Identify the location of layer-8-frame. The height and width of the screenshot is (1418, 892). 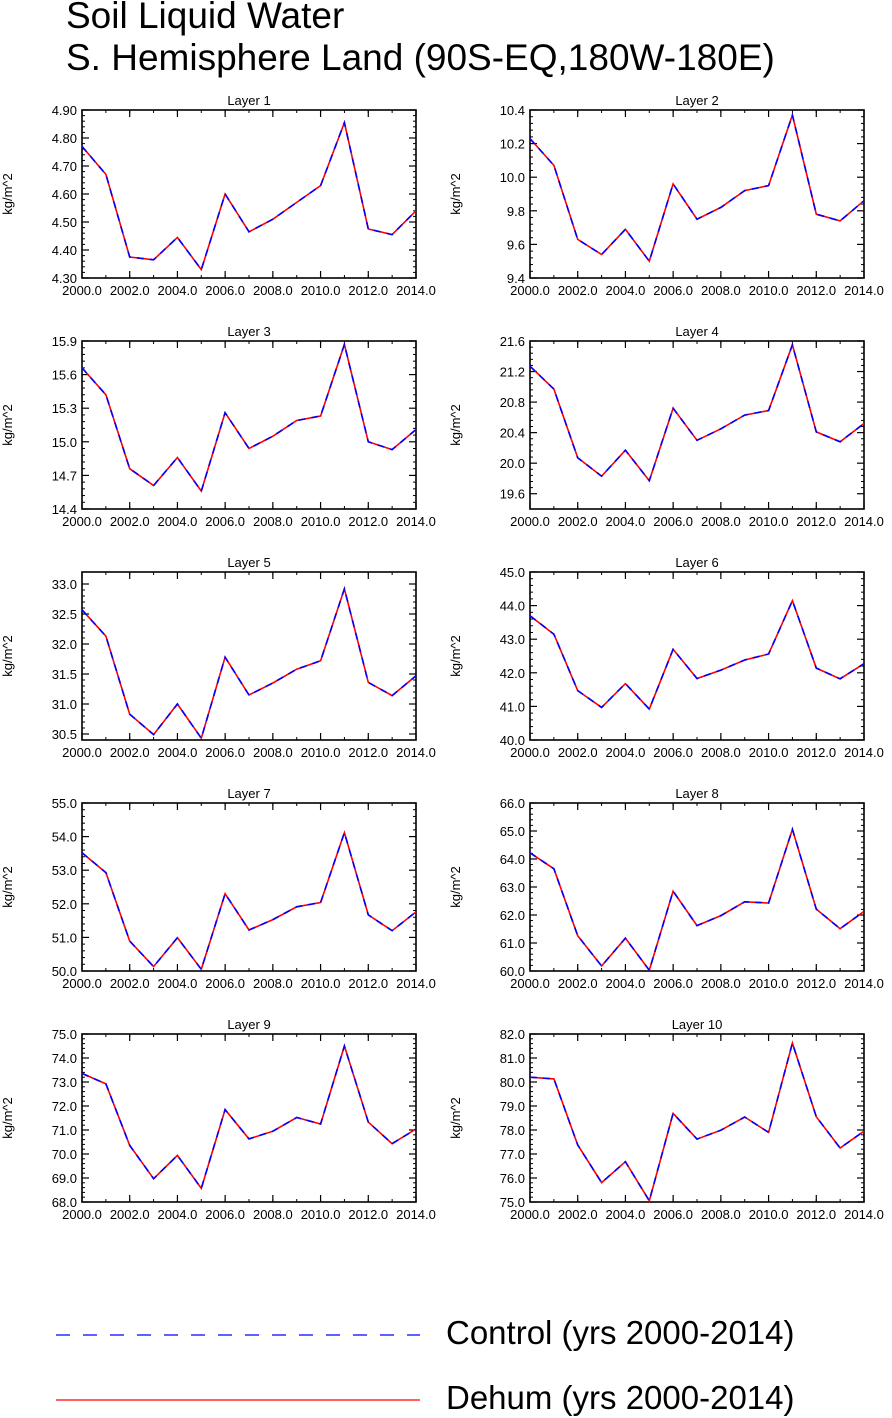
(697, 887).